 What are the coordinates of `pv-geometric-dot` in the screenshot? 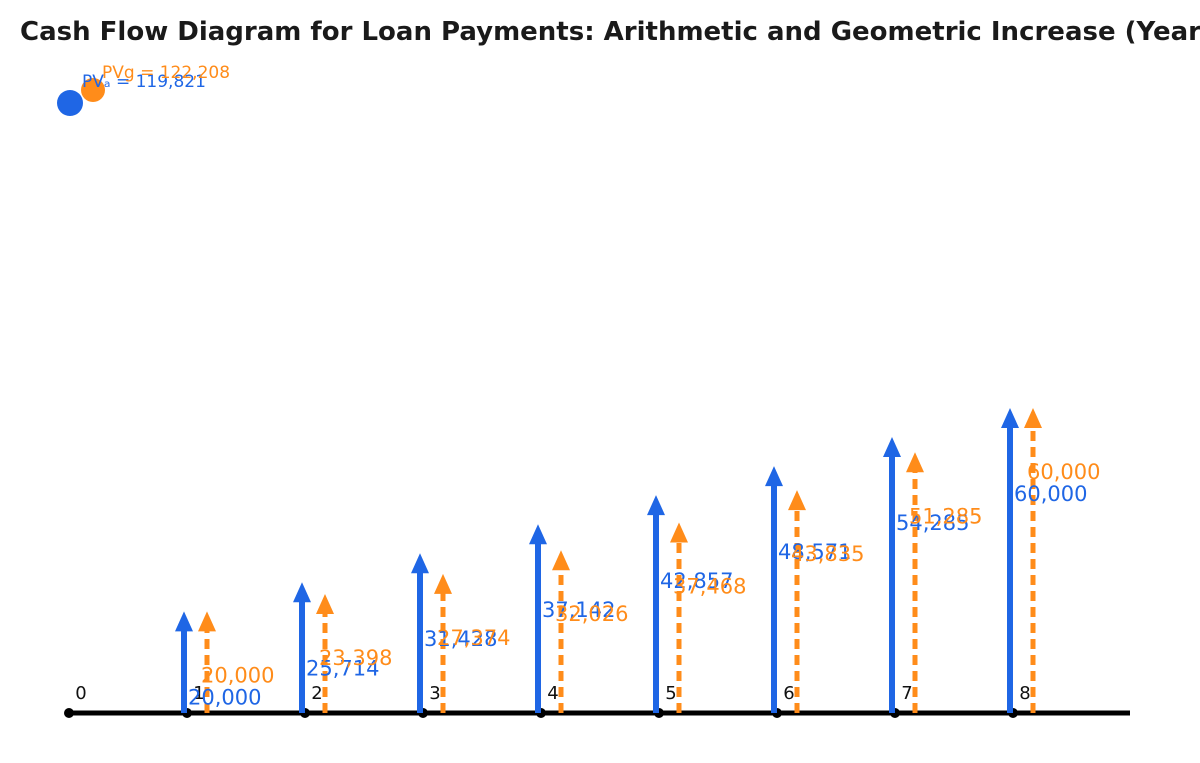 It's located at (93, 90).